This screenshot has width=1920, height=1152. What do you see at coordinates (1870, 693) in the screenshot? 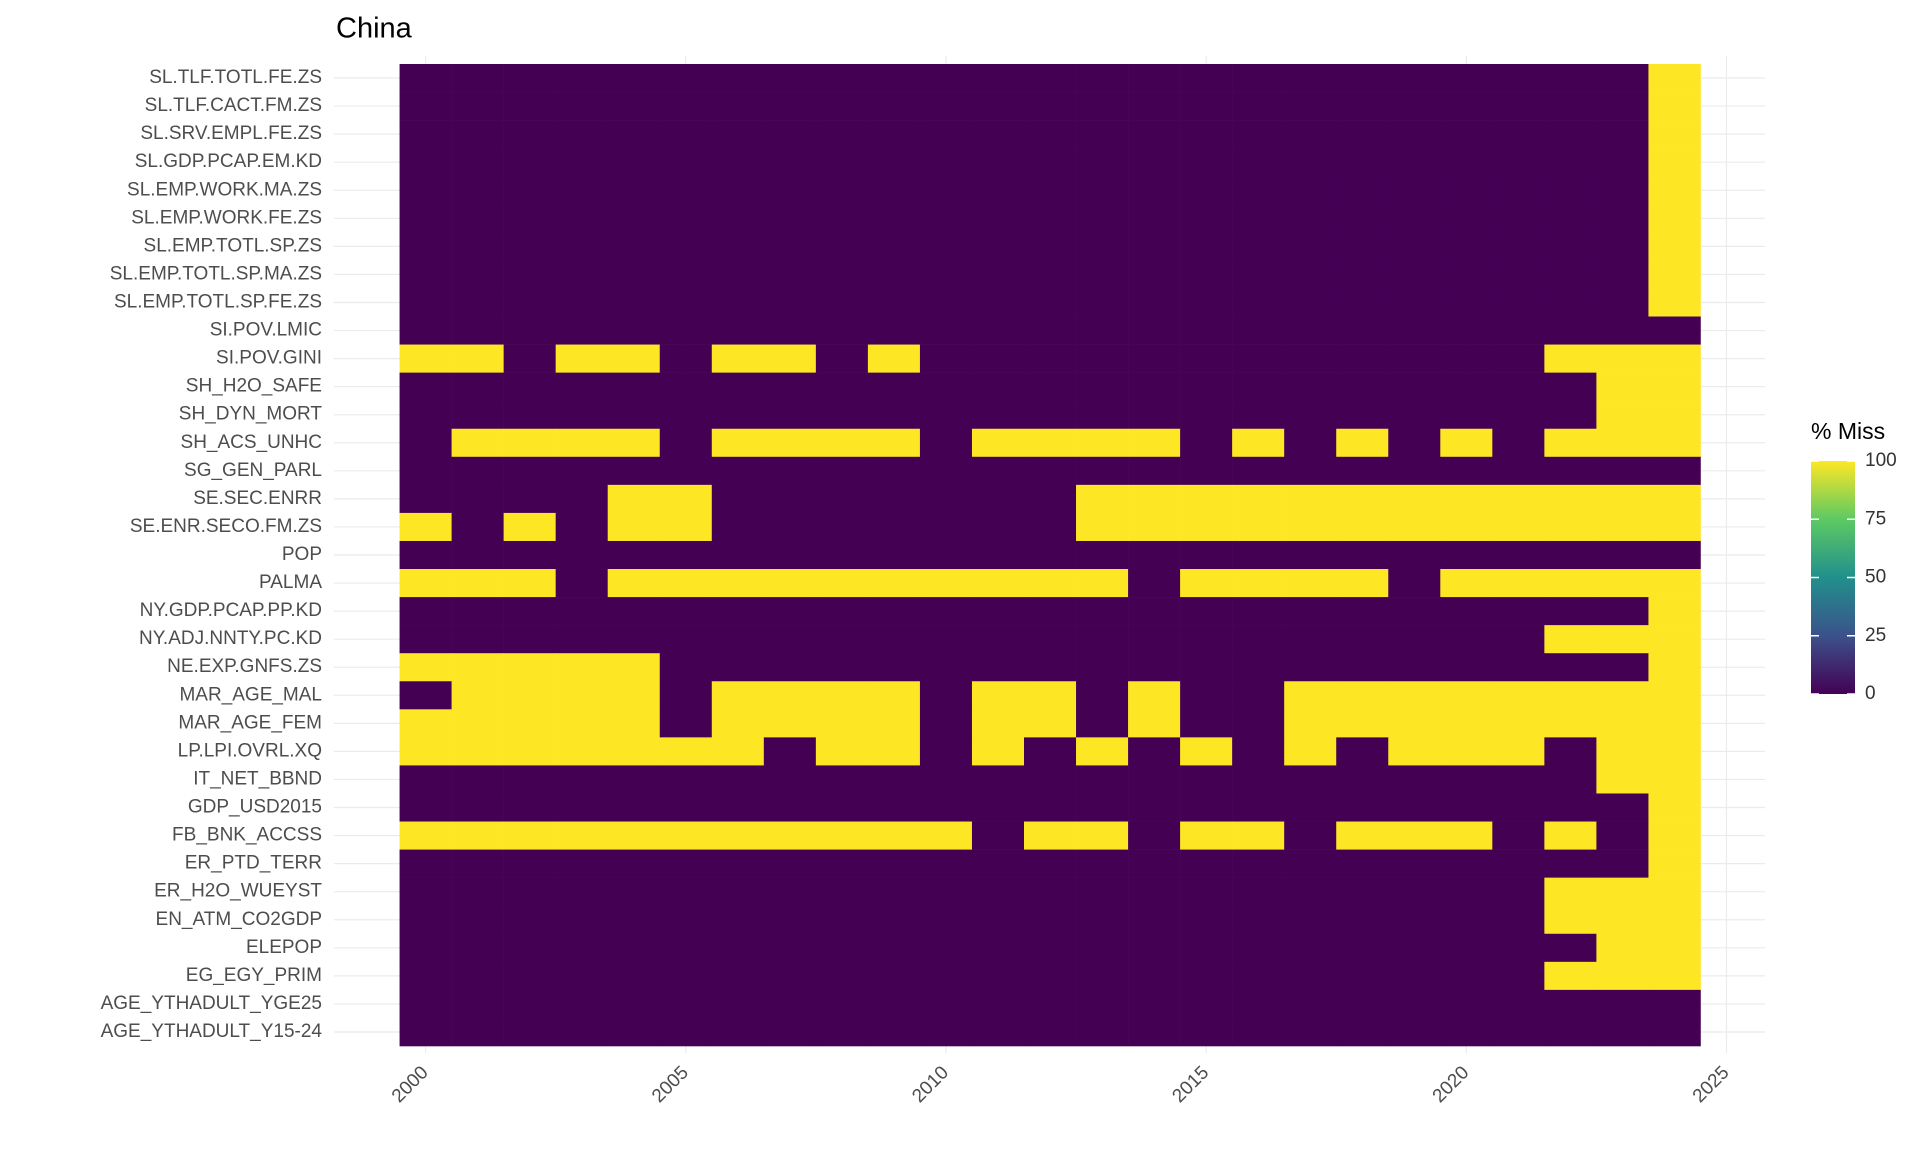
I see `legend-label: 0` at bounding box center [1870, 693].